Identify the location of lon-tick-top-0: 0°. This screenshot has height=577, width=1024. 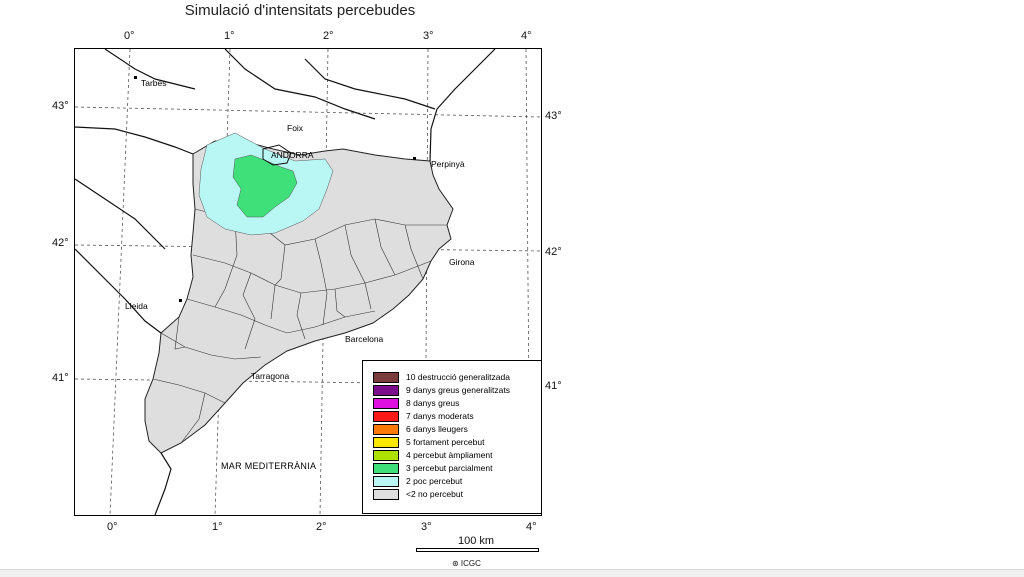
(129, 36).